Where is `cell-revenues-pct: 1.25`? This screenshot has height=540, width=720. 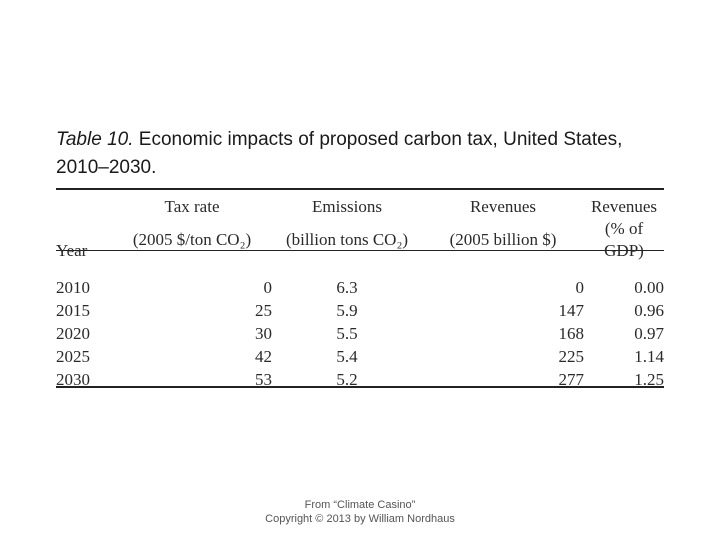 cell-revenues-pct: 1.25 is located at coordinates (649, 379).